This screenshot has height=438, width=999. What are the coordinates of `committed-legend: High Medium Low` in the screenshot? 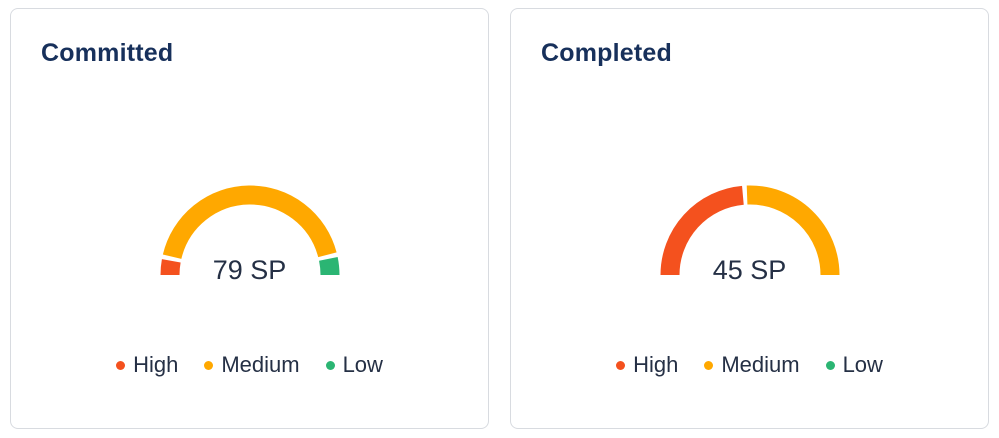 It's located at (249, 365).